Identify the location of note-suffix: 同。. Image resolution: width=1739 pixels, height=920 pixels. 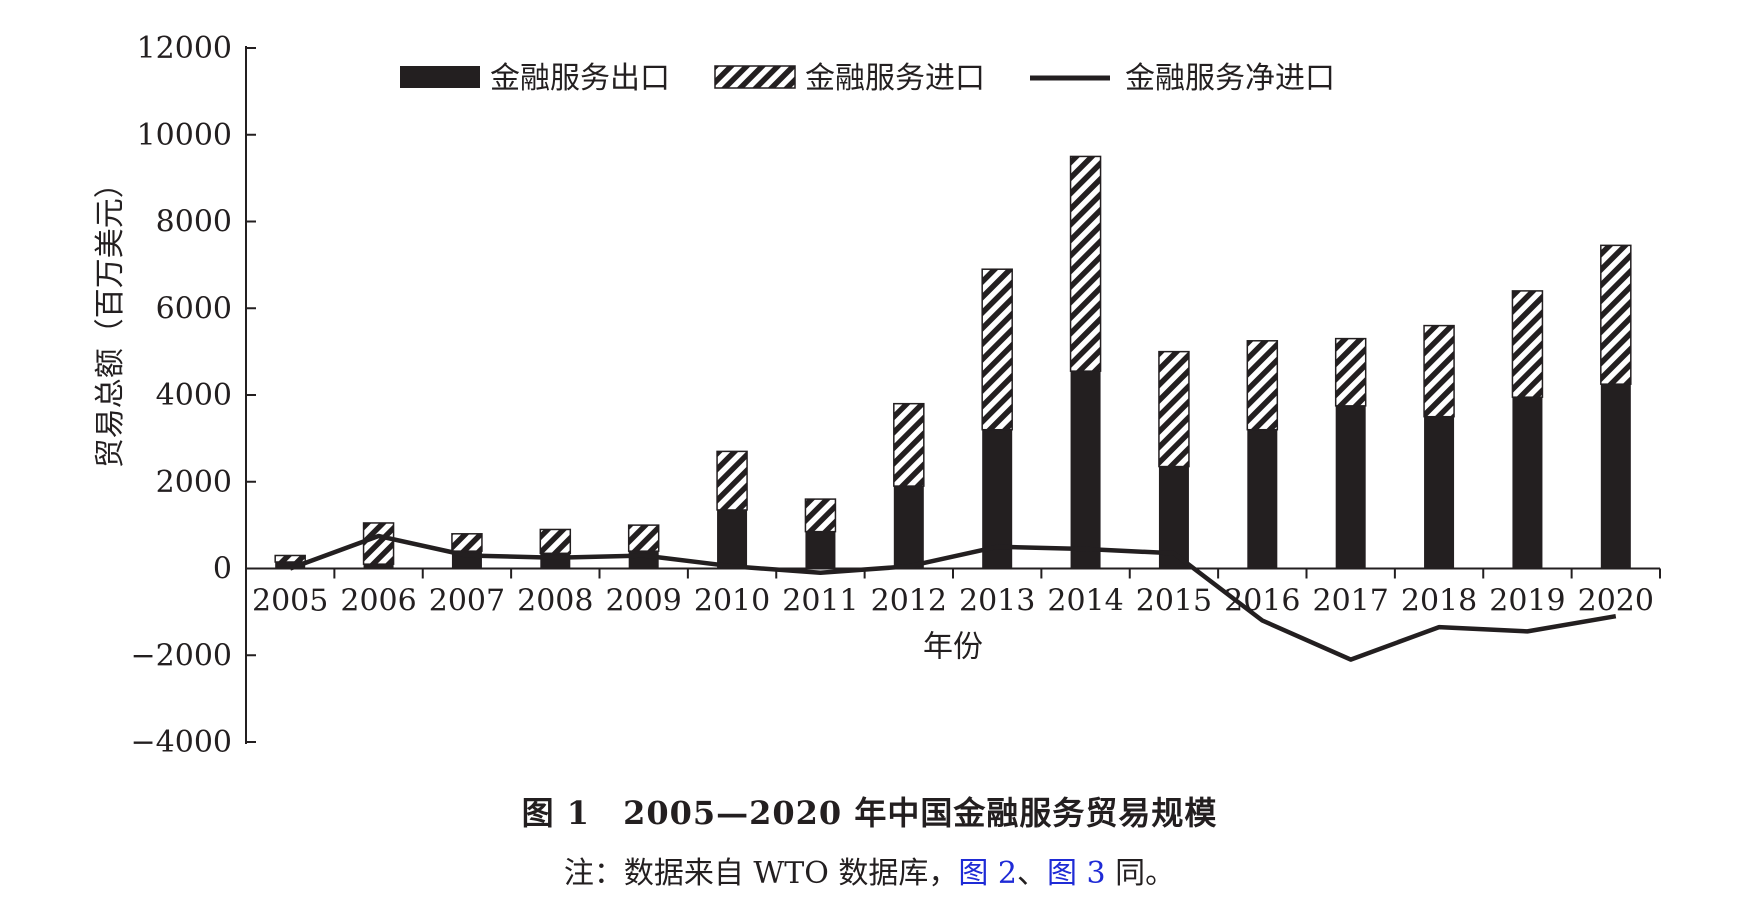
(1140, 873).